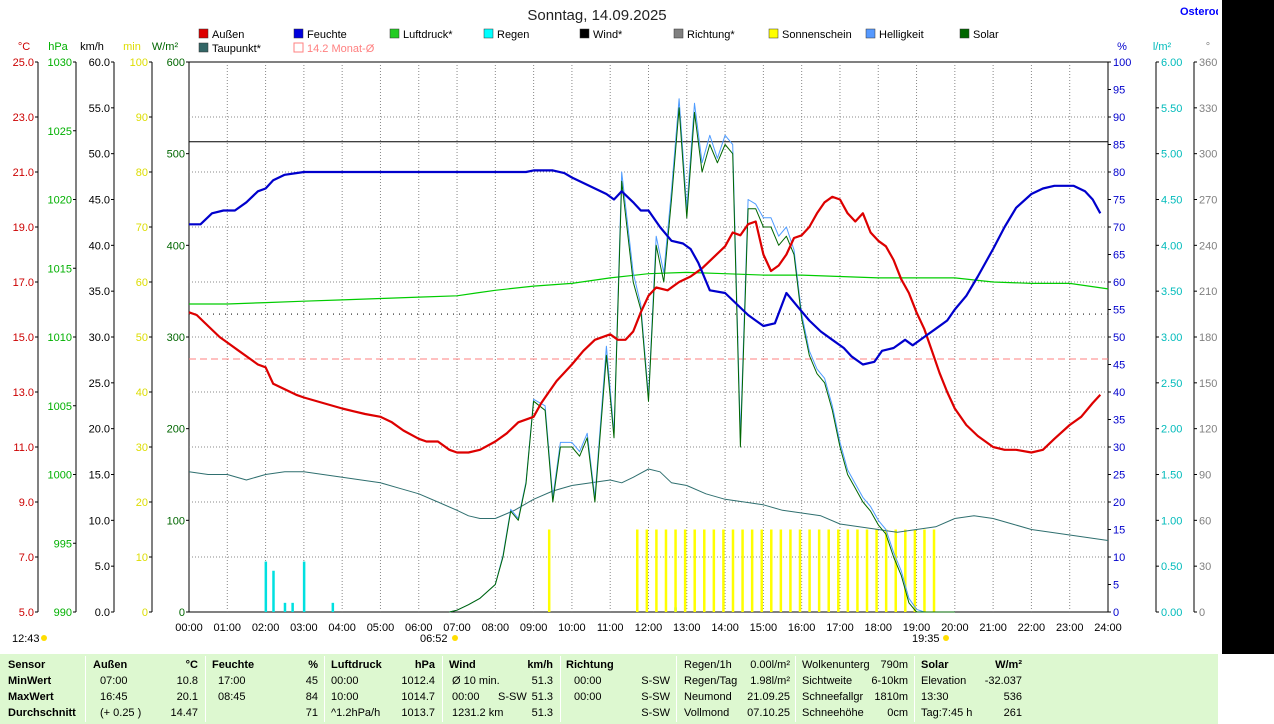  What do you see at coordinates (31, 697) in the screenshot?
I see `footer-row-label: MaxWert` at bounding box center [31, 697].